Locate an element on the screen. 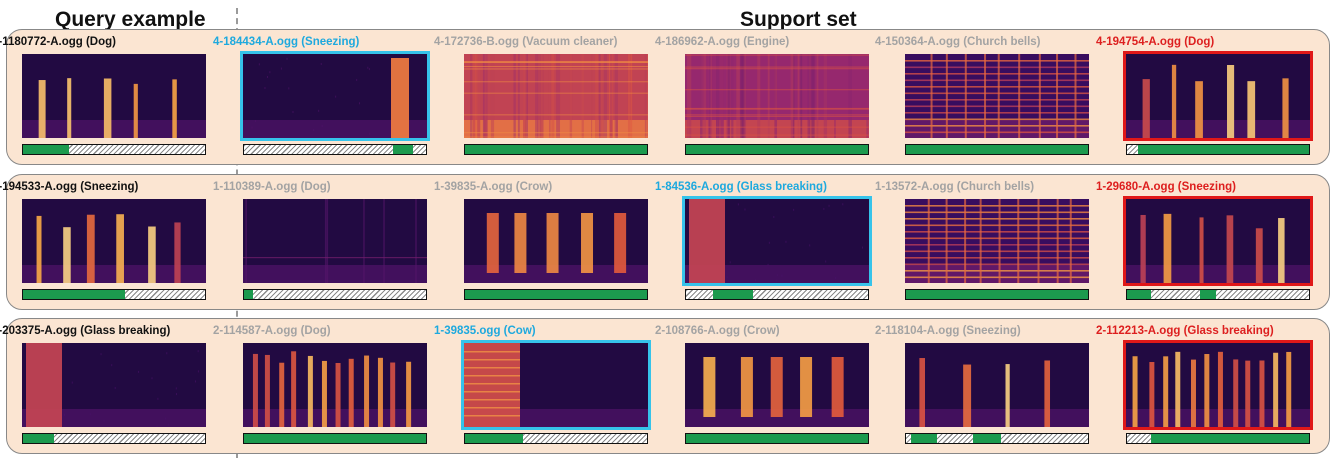 The width and height of the screenshot is (1336, 462). query-filename-label: 2-1180772-A.ogg (Dog) is located at coordinates (58, 42).